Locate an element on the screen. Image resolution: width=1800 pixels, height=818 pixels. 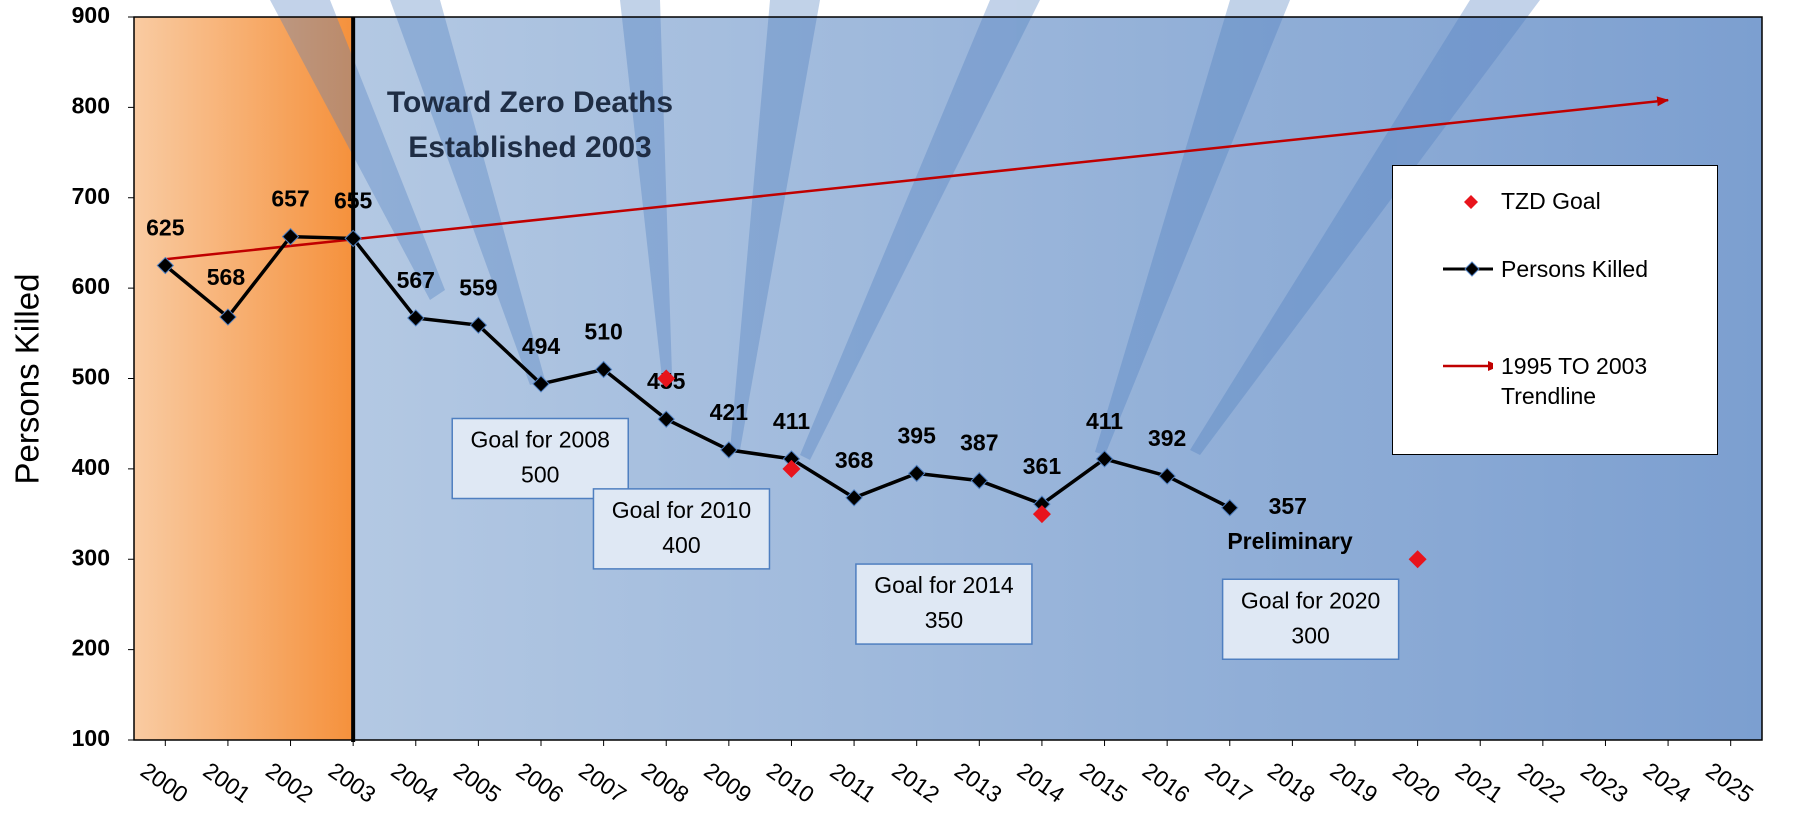
goal-box-value: 300 is located at coordinates (1310, 635).